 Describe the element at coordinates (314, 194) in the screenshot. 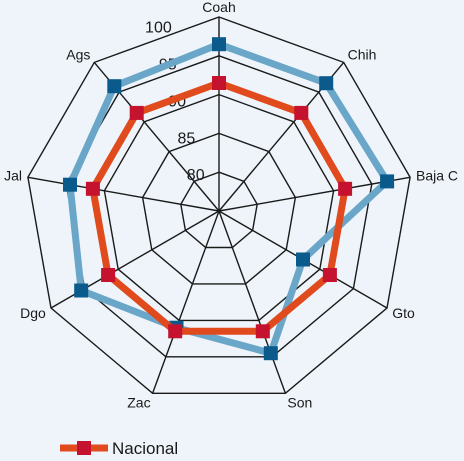

I see `axis-spoke-baja-c` at that location.